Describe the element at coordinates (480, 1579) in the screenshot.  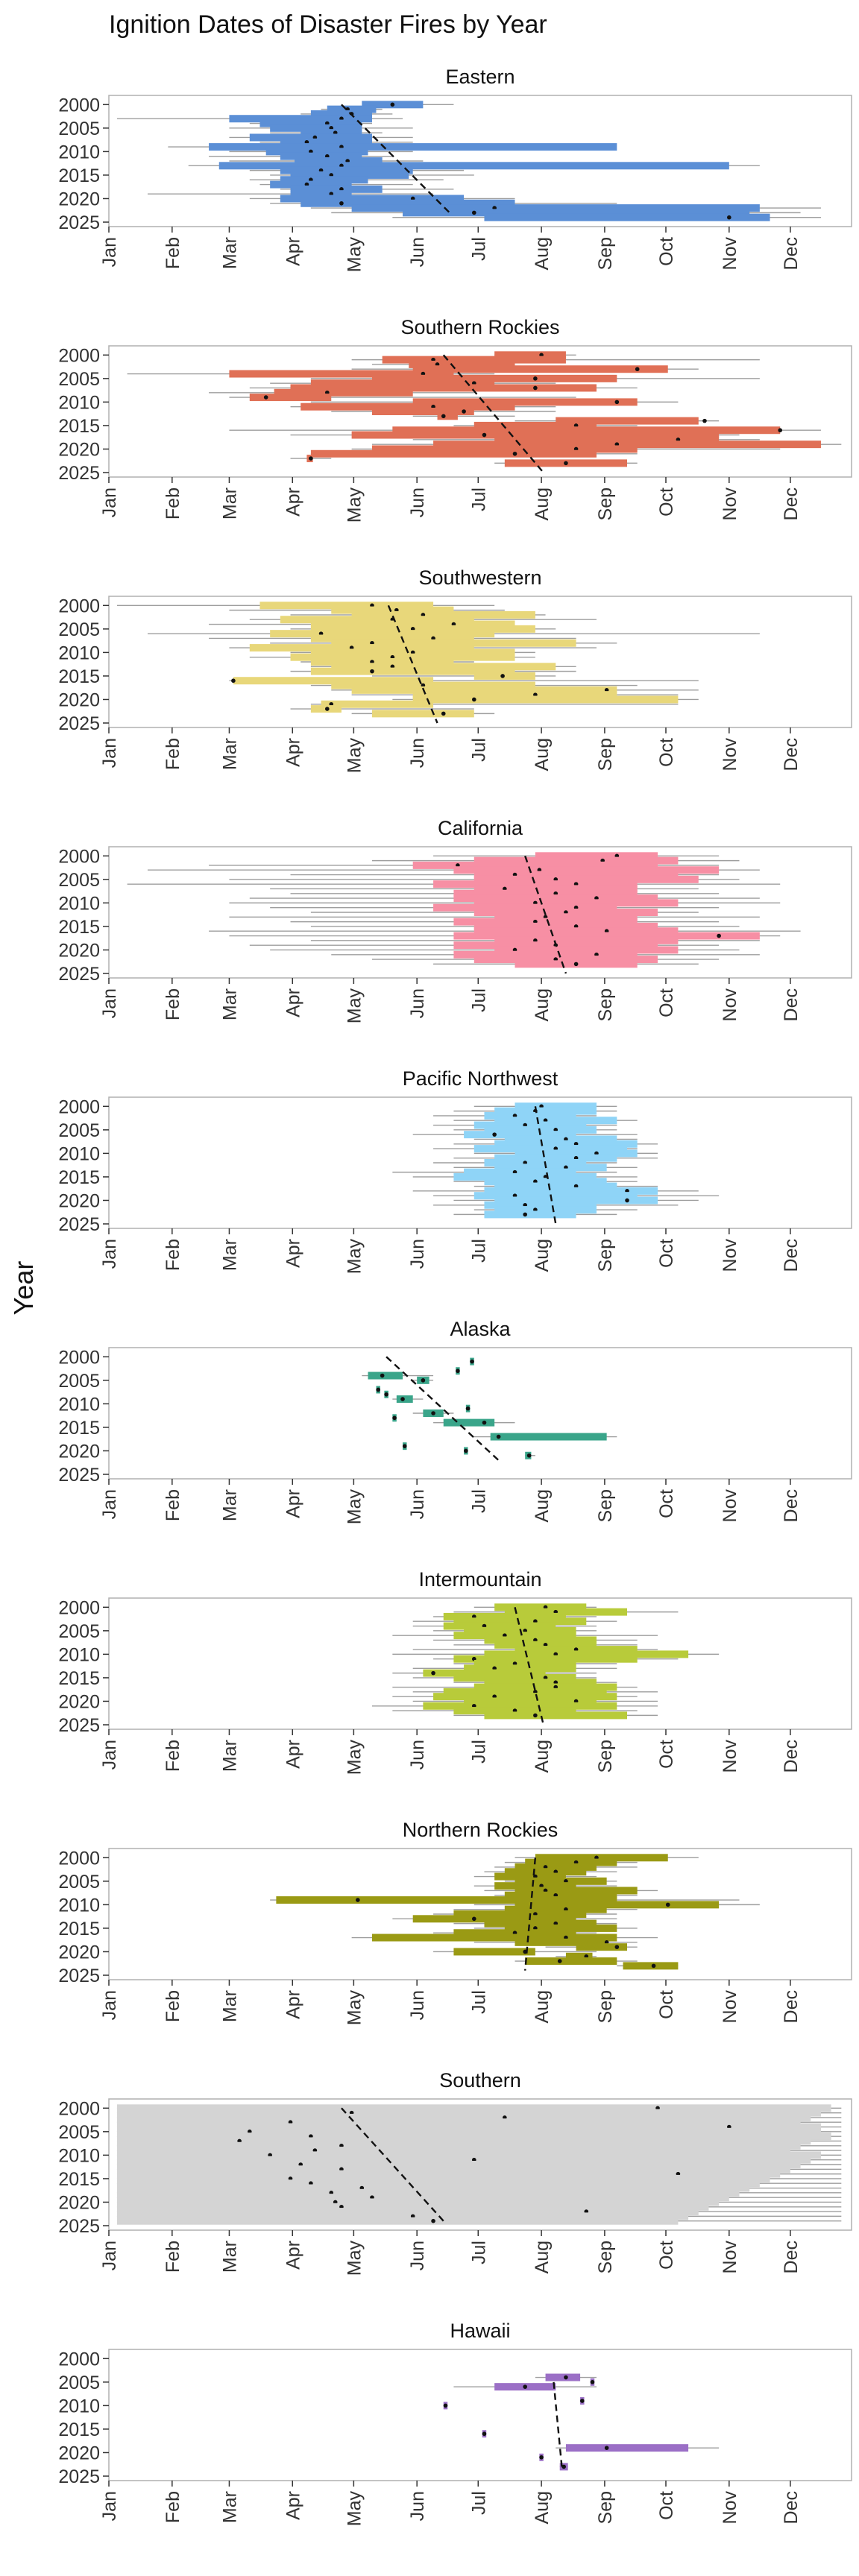
I see `panel-title: Intermountain` at that location.